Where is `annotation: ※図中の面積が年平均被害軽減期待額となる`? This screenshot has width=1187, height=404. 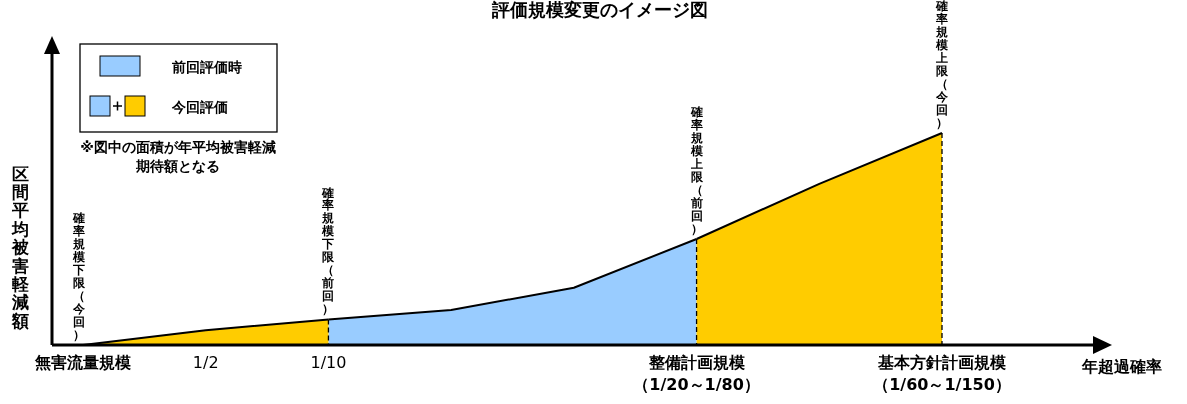
annotation: ※図中の面積が年平均被害軽減期待額となる is located at coordinates (178, 157).